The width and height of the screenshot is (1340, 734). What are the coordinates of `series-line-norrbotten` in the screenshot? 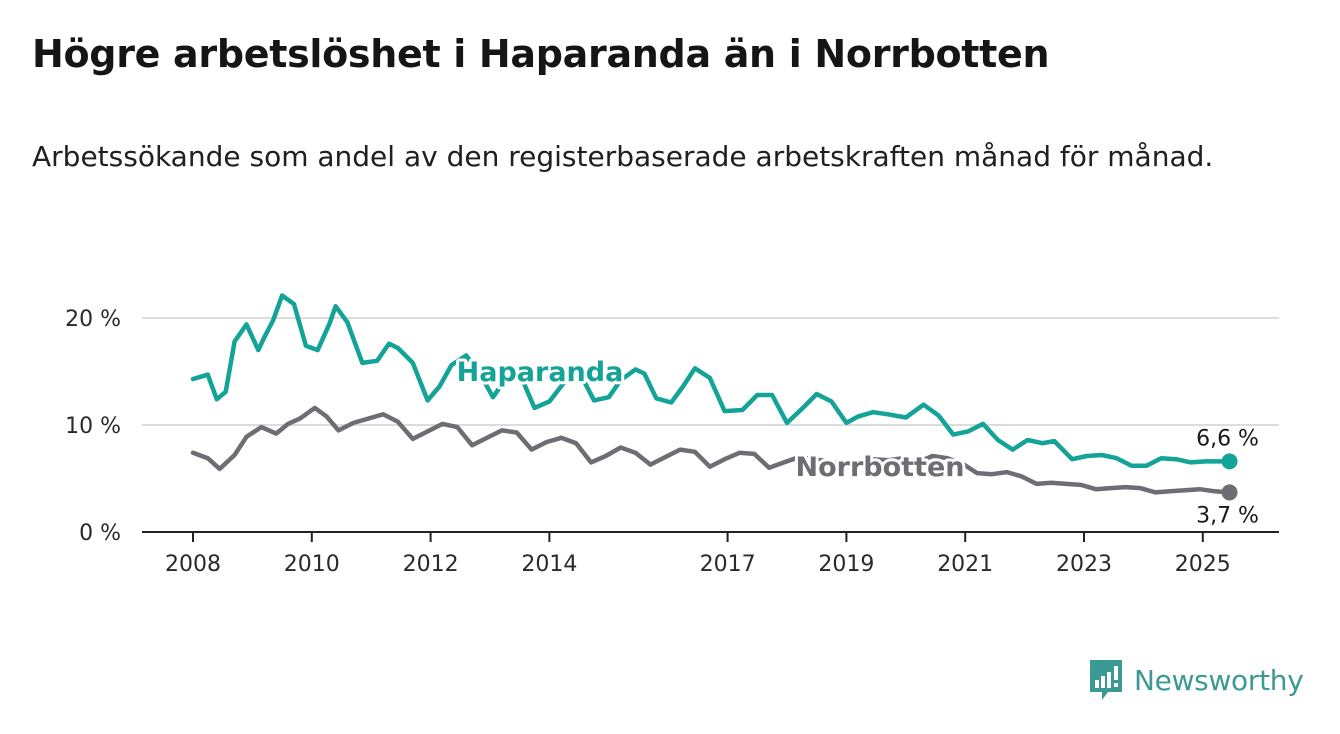 It's located at (711, 450).